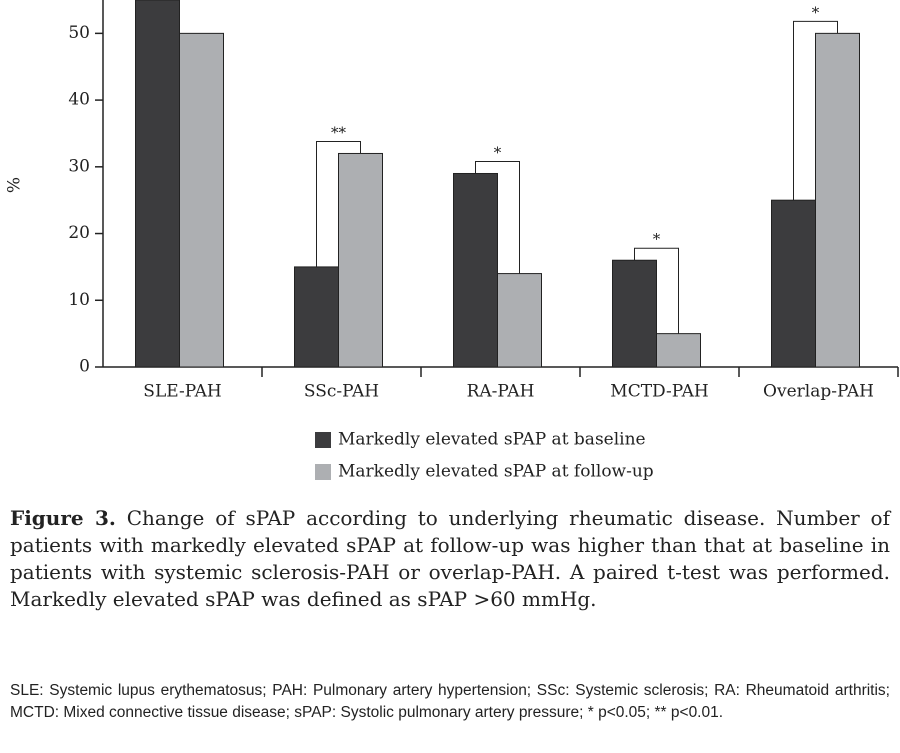 This screenshot has width=900, height=753. Describe the element at coordinates (79, 300) in the screenshot. I see `y-tick-label: 10` at that location.